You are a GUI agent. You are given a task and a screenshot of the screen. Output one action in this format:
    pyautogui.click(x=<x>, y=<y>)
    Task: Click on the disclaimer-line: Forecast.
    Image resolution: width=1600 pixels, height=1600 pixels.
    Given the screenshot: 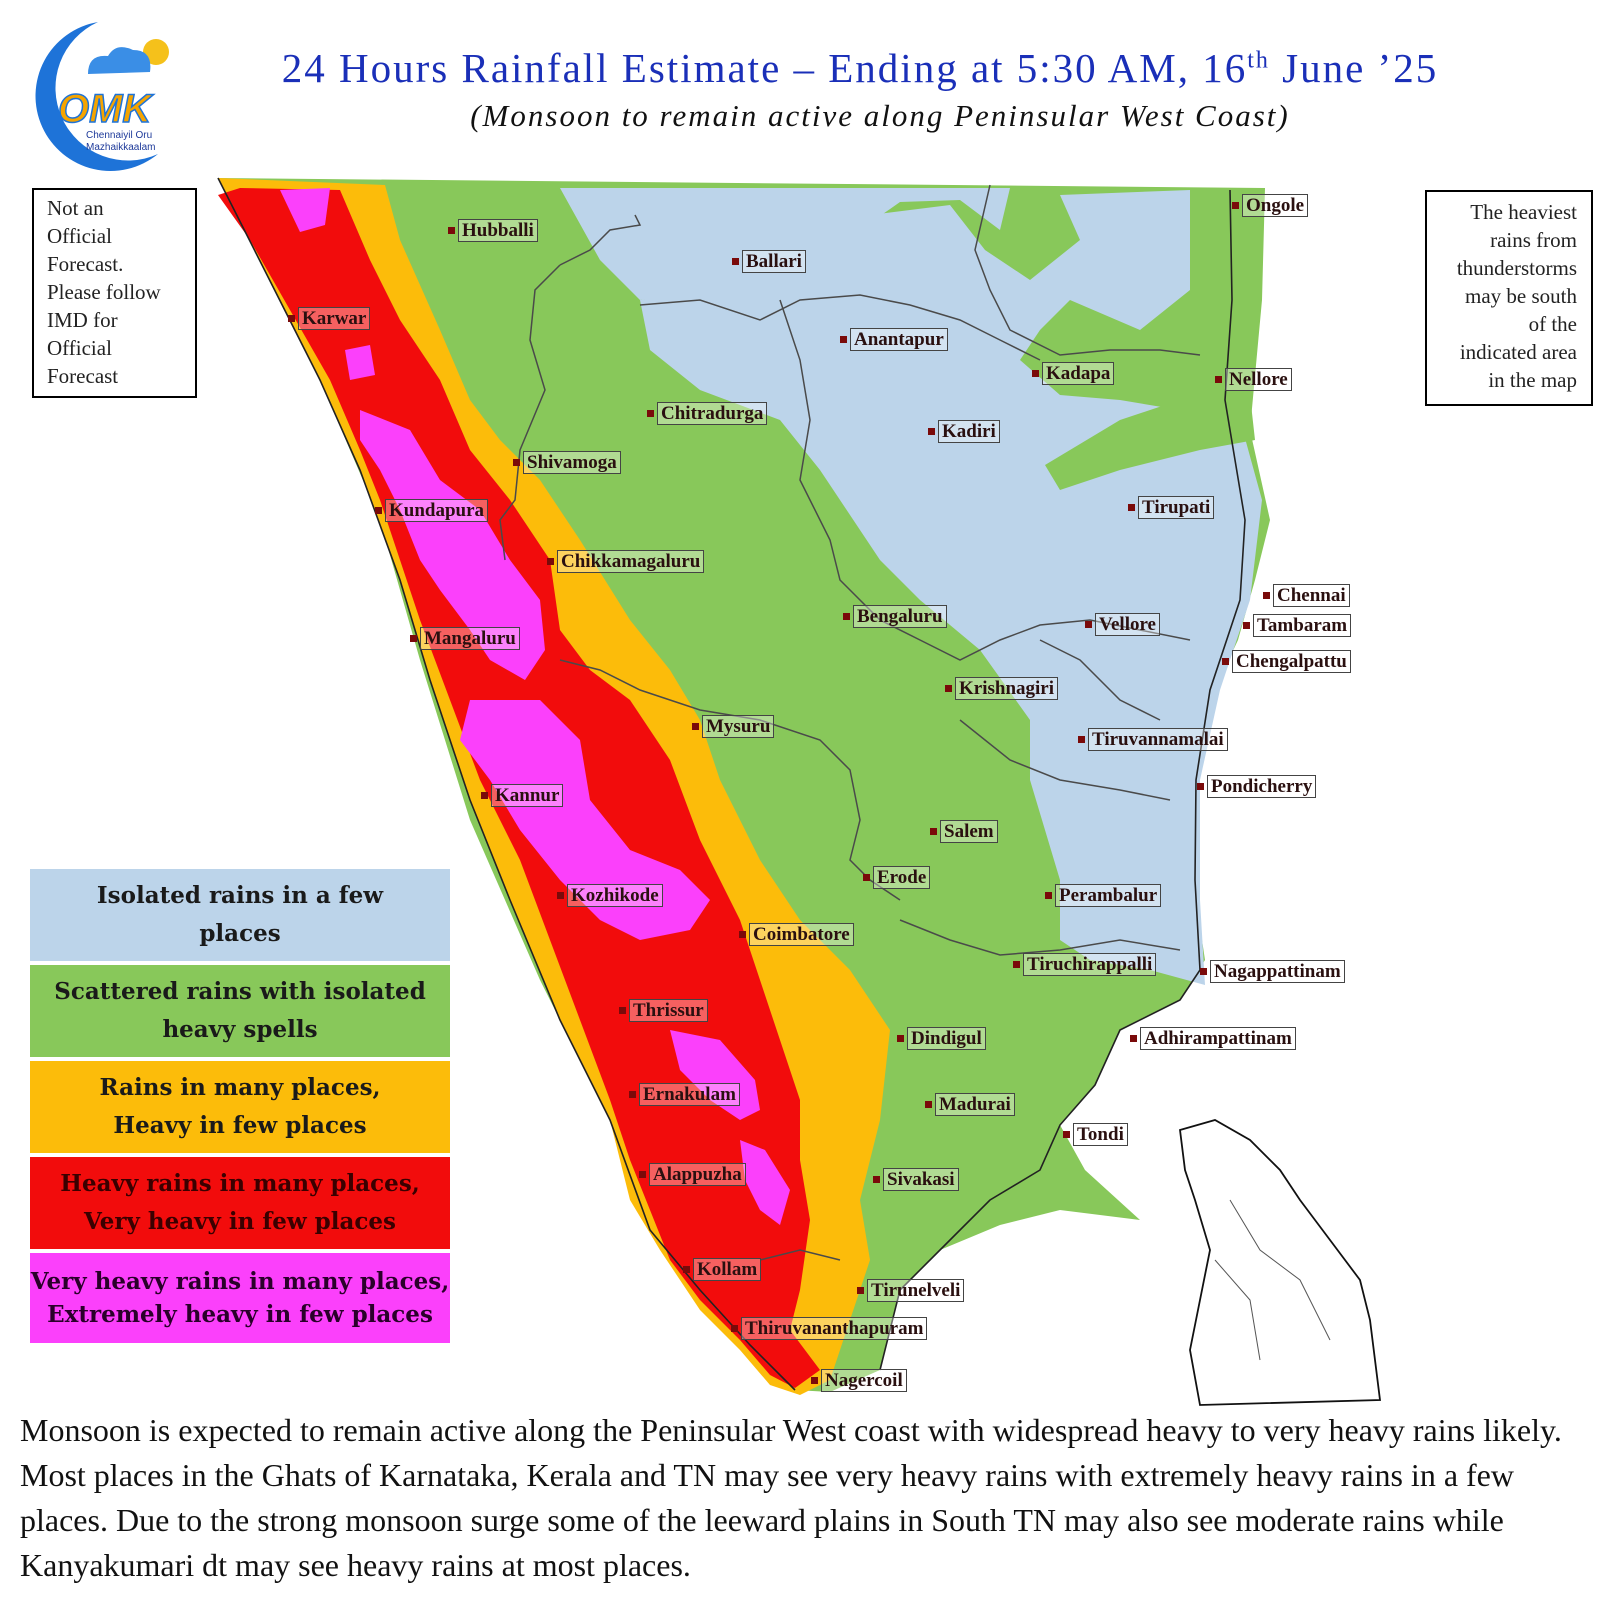 What is the action you would take?
    pyautogui.click(x=85, y=264)
    